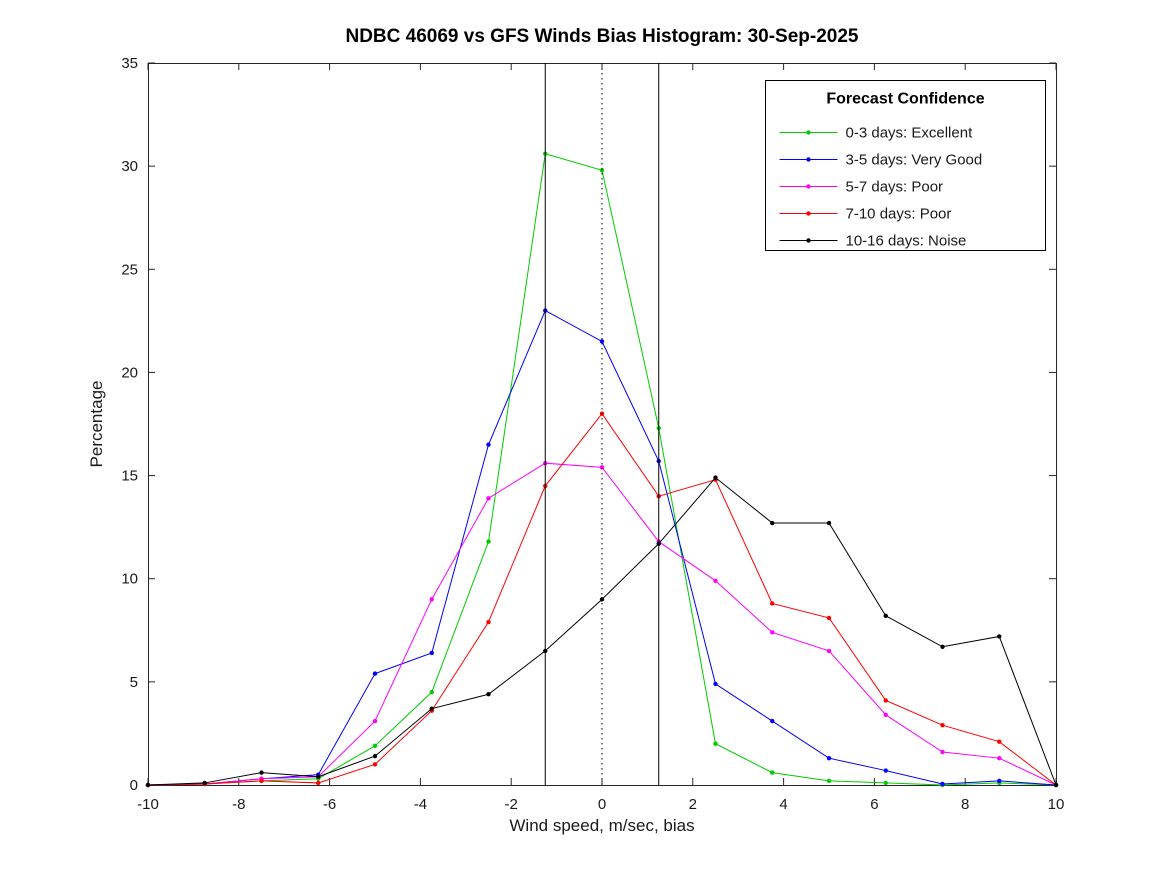  I want to click on legend-title: Forecast Confidence, so click(905, 99).